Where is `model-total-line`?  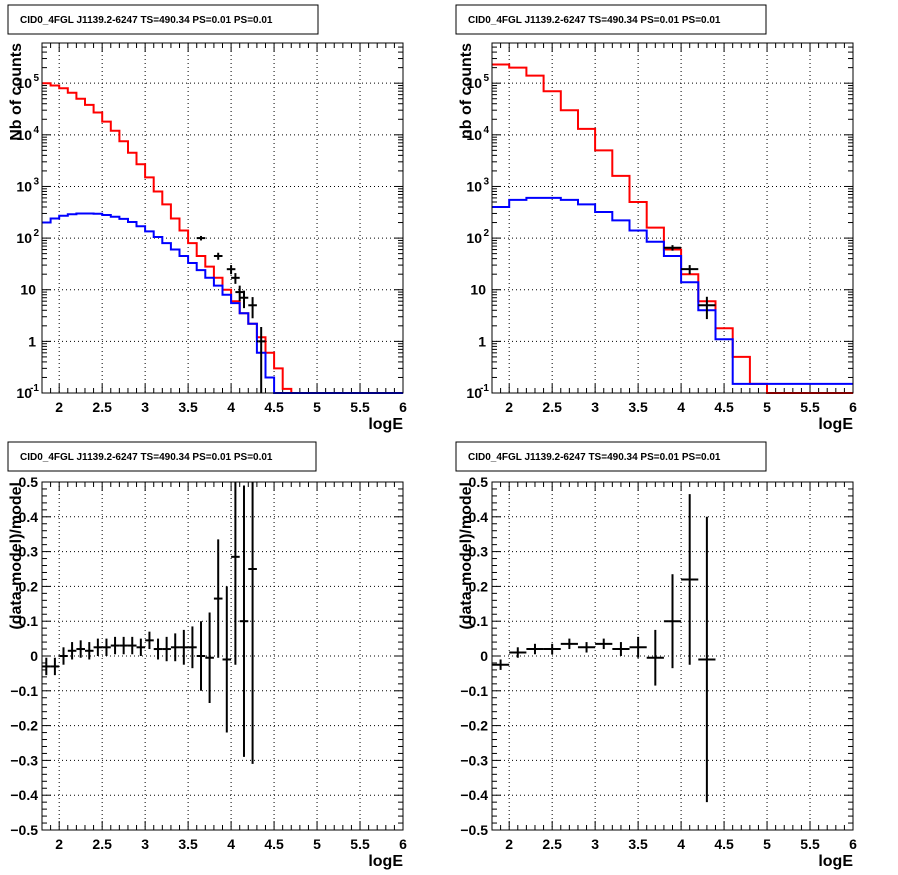
model-total-line is located at coordinates (222, 238).